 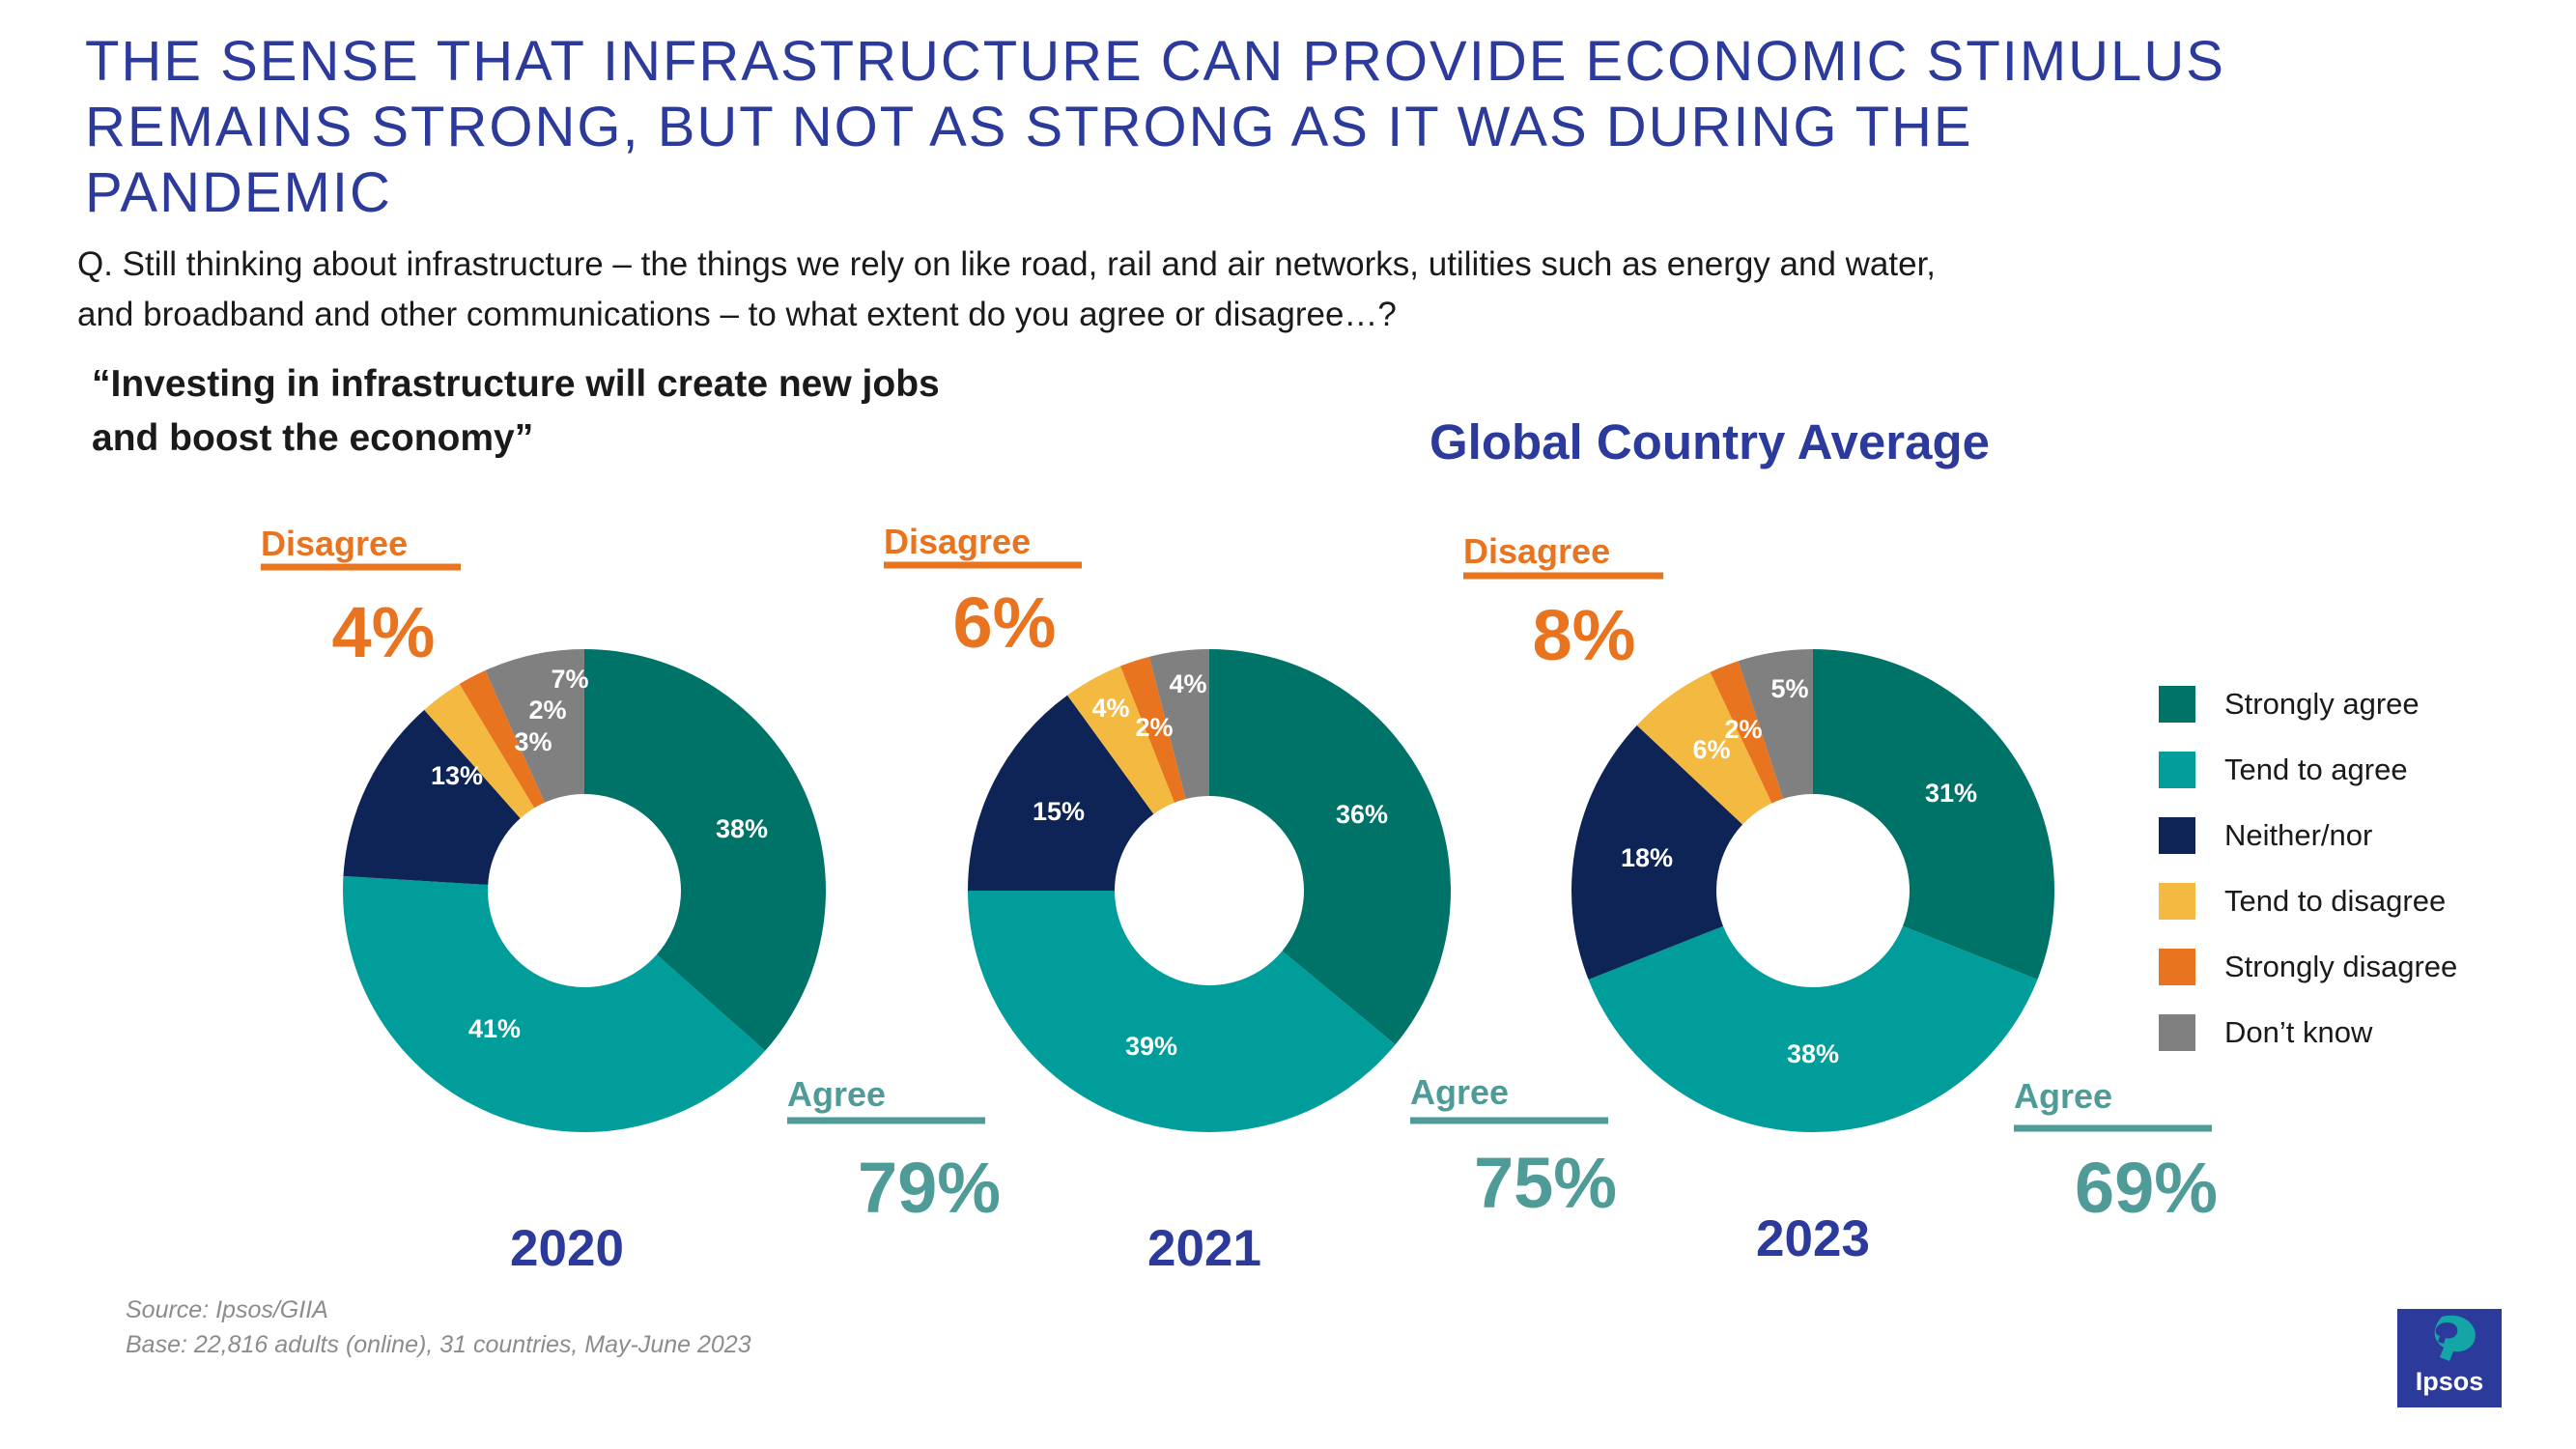 What do you see at coordinates (2298, 1032) in the screenshot?
I see `legend-label: Don’t know` at bounding box center [2298, 1032].